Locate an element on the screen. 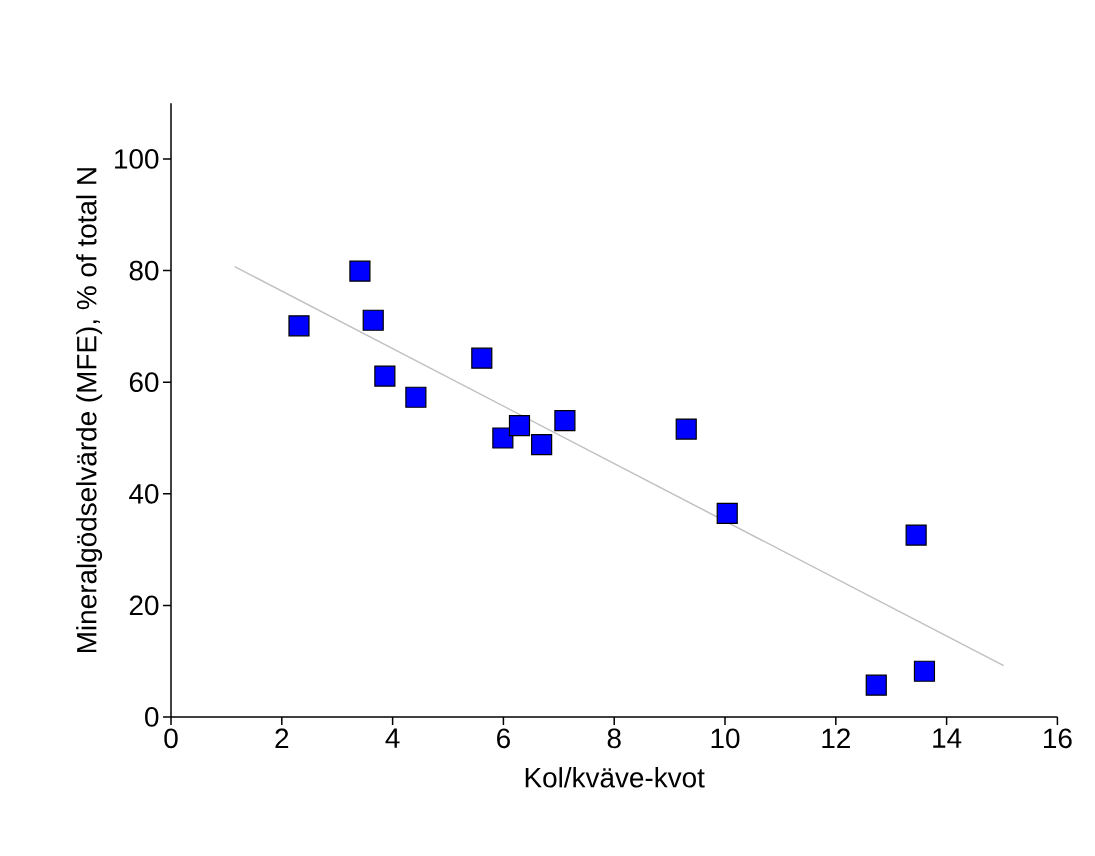 The height and width of the screenshot is (856, 1095). y-tick-label: 40 is located at coordinates (144, 493).